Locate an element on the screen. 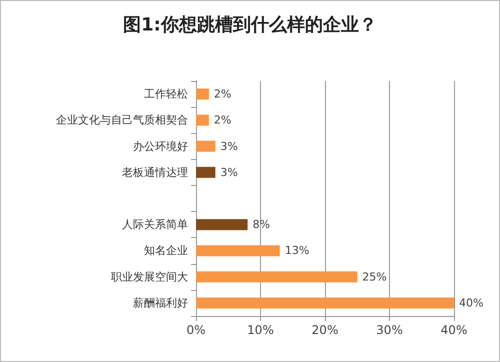 This screenshot has width=500, height=362. y-tick-label: 职业发展空间大 is located at coordinates (149, 277).